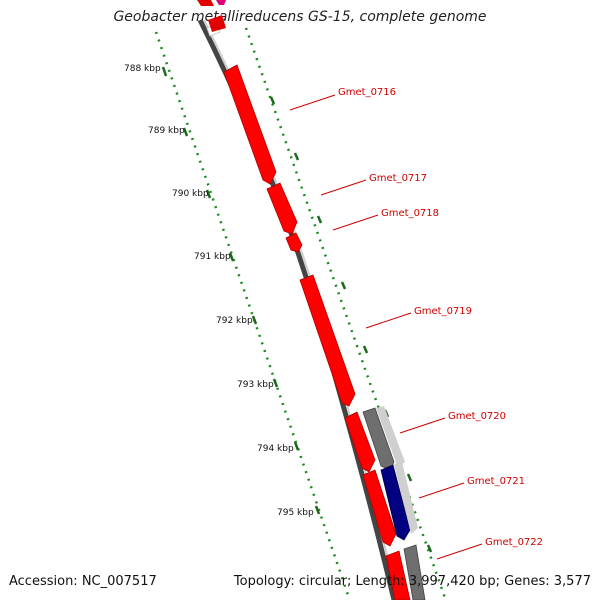 The width and height of the screenshot is (600, 600). What do you see at coordinates (212, 257) in the screenshot?
I see `ruler-label: 791 kbp` at bounding box center [212, 257].